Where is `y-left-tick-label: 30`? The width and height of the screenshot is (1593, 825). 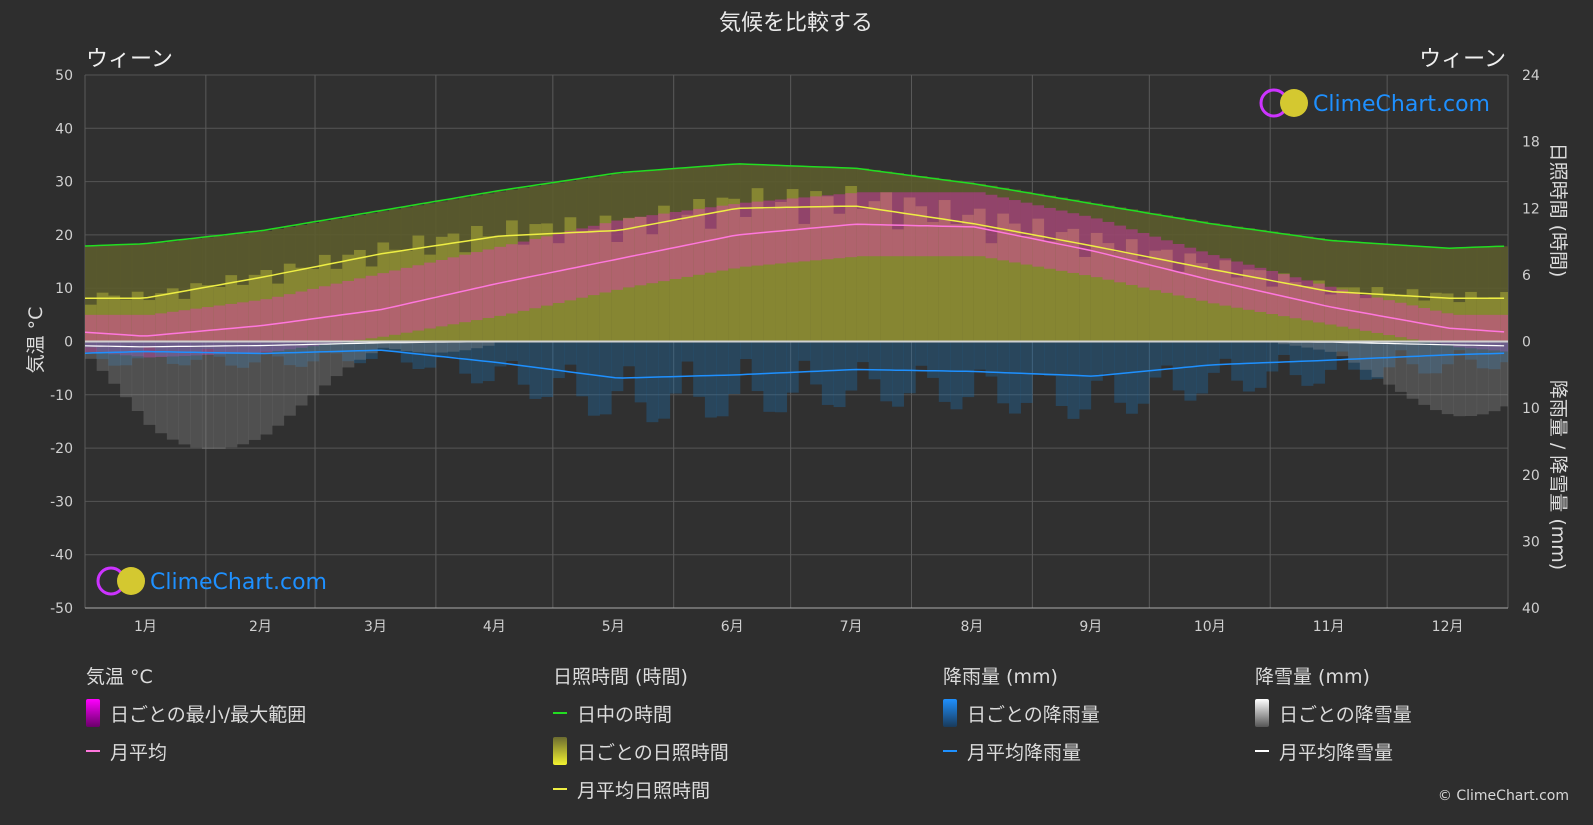 y-left-tick-label: 30 is located at coordinates (64, 183).